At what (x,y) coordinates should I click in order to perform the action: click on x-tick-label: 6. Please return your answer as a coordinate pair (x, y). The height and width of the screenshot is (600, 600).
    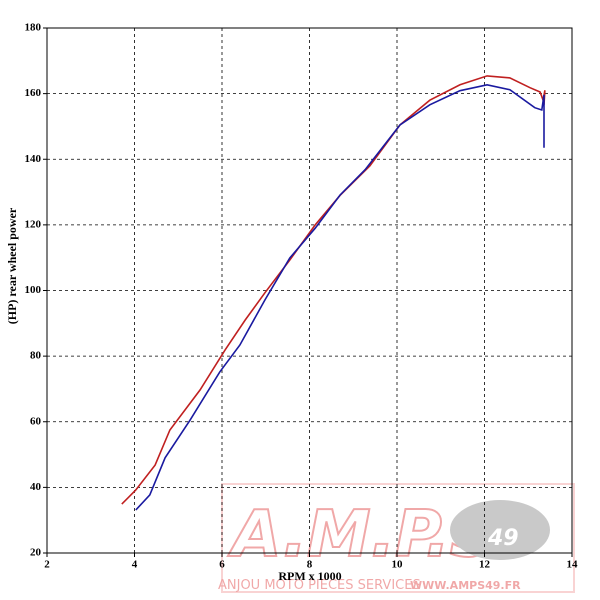
    Looking at the image, I should click on (222, 565).